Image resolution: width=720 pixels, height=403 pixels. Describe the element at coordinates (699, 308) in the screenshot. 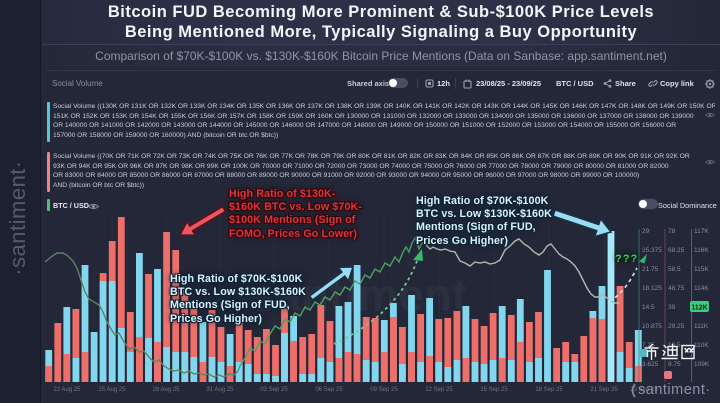

I see `svg-text: 112K` at that location.